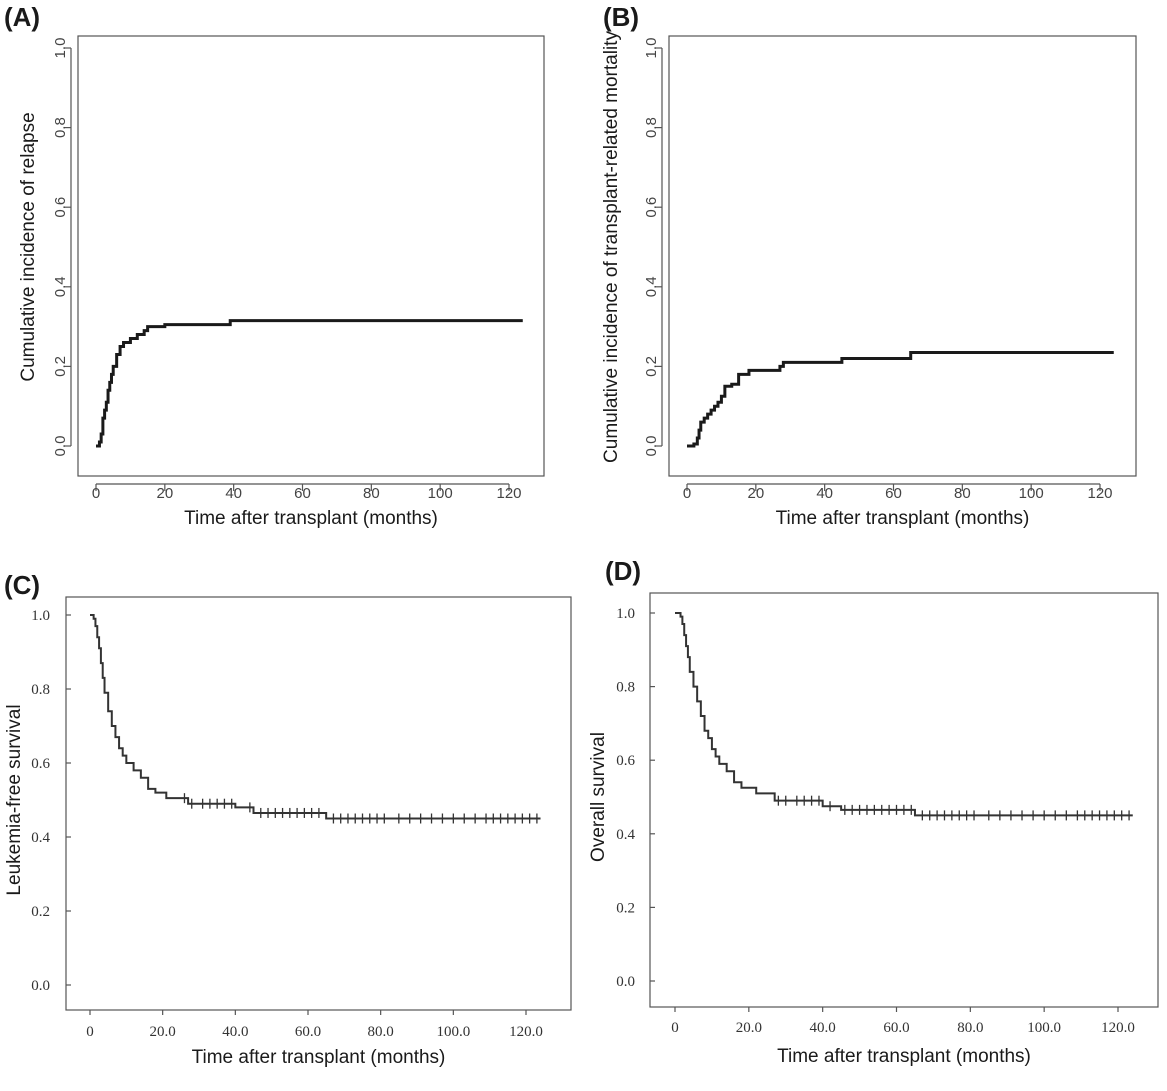  What do you see at coordinates (22, 17) in the screenshot?
I see `panel-label: (A)` at bounding box center [22, 17].